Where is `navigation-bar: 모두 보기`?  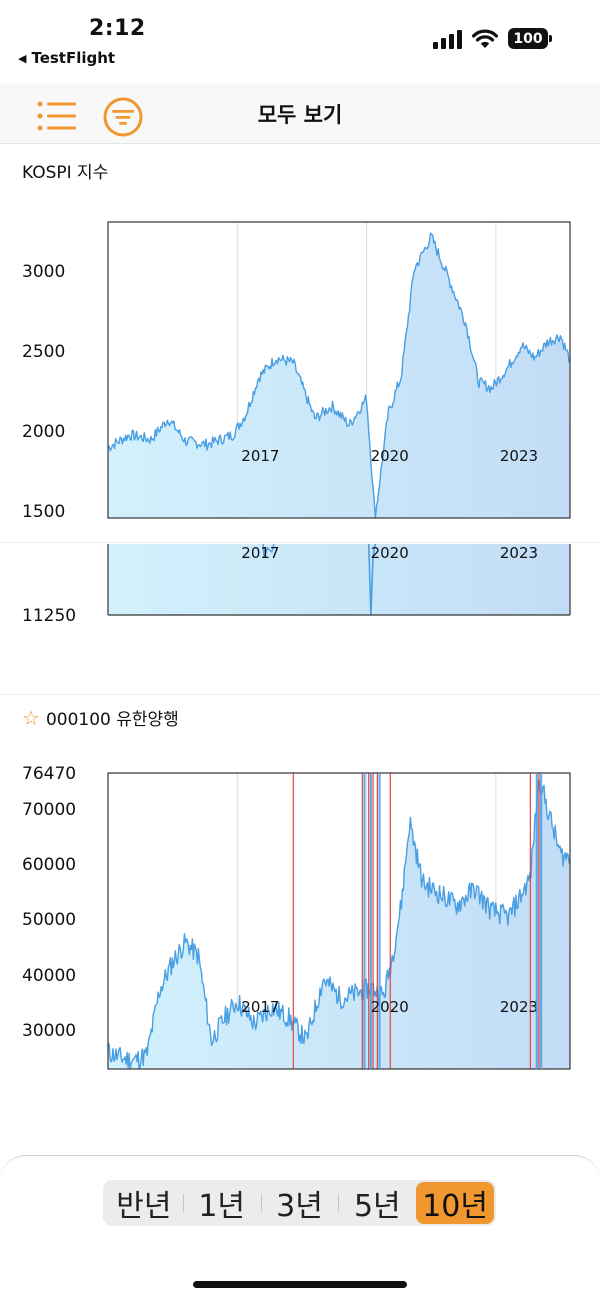 navigation-bar: 모두 보기 is located at coordinates (300, 114).